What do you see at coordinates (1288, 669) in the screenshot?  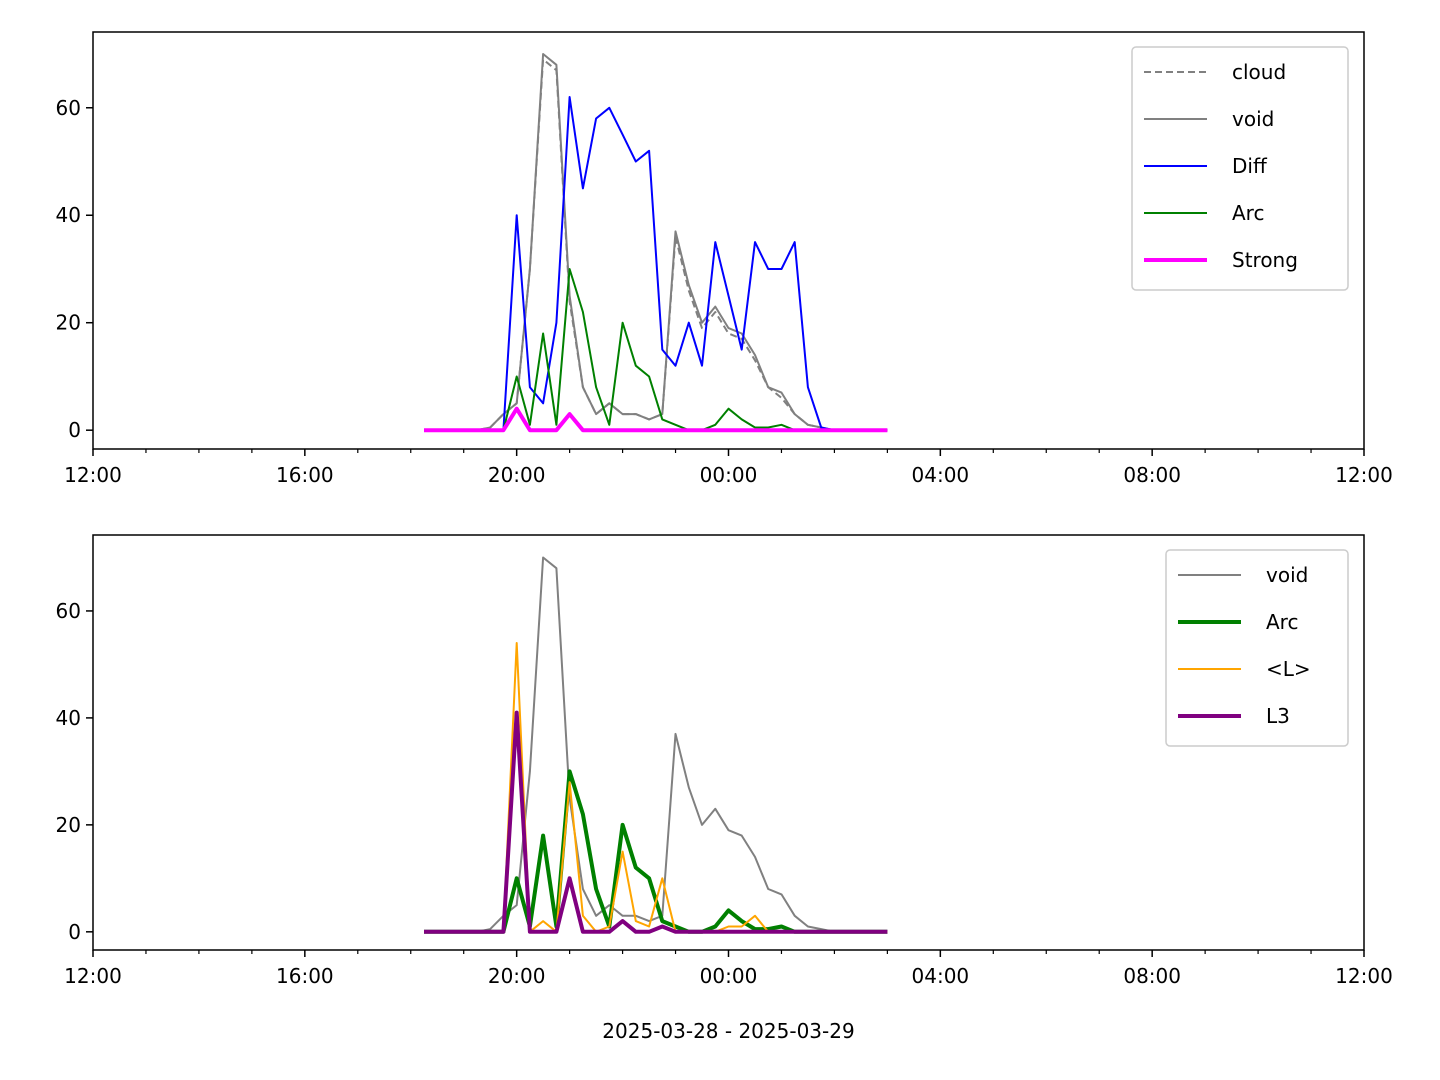 I see `legend-label: <L>` at bounding box center [1288, 669].